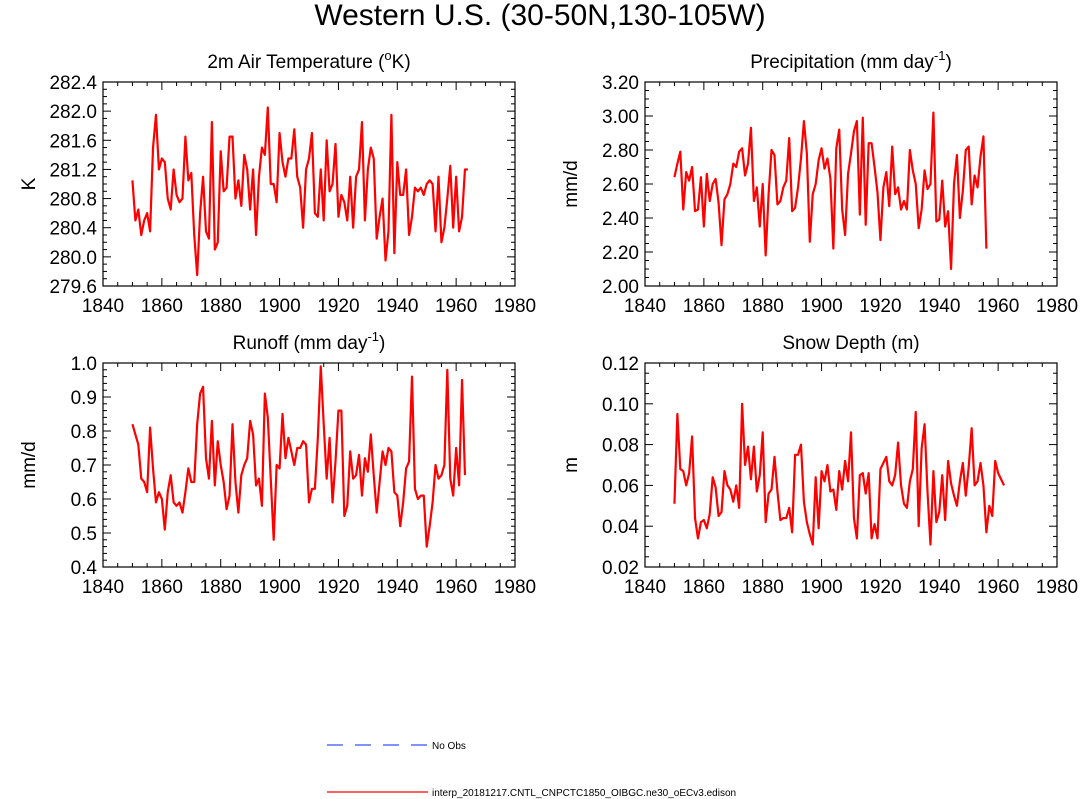  What do you see at coordinates (84, 364) in the screenshot?
I see `y-tick-label: 1.0` at bounding box center [84, 364].